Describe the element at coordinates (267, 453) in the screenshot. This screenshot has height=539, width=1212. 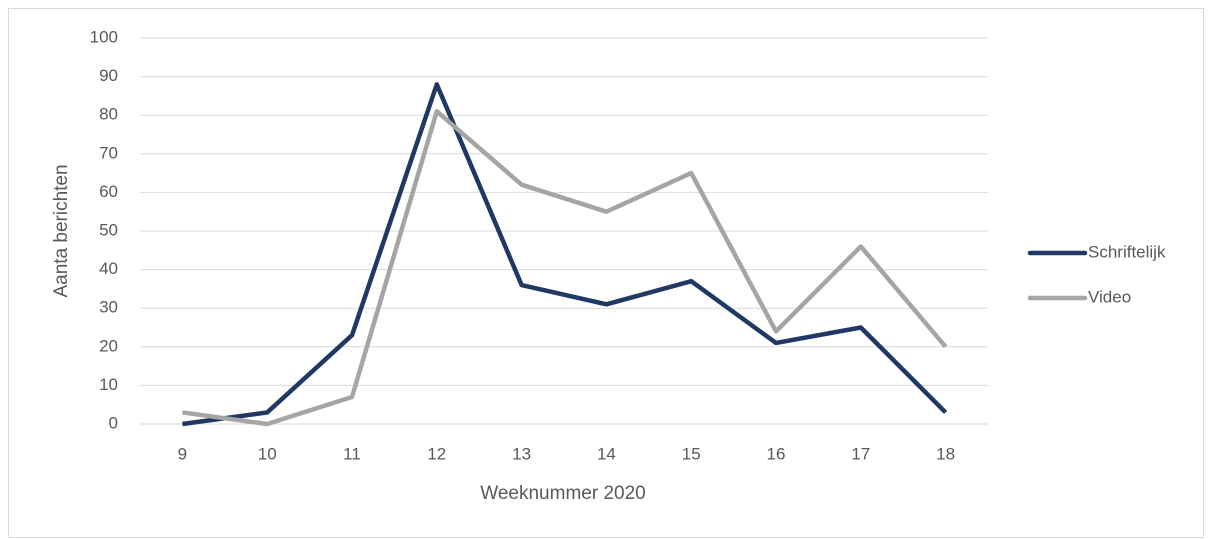
I see `x-tick-label: 10` at that location.